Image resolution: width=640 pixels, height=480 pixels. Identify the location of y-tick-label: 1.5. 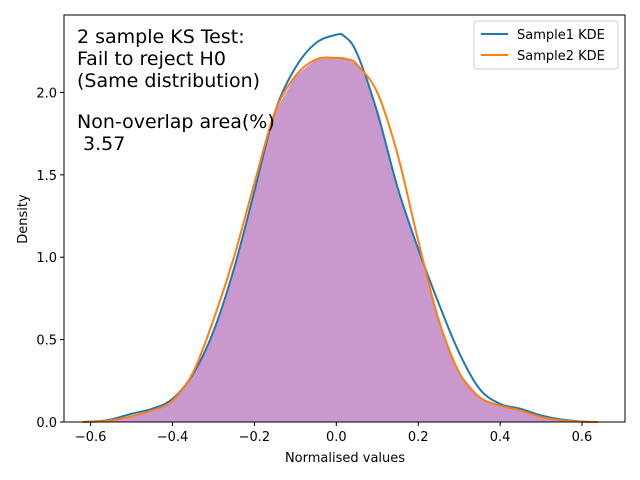
(46, 176).